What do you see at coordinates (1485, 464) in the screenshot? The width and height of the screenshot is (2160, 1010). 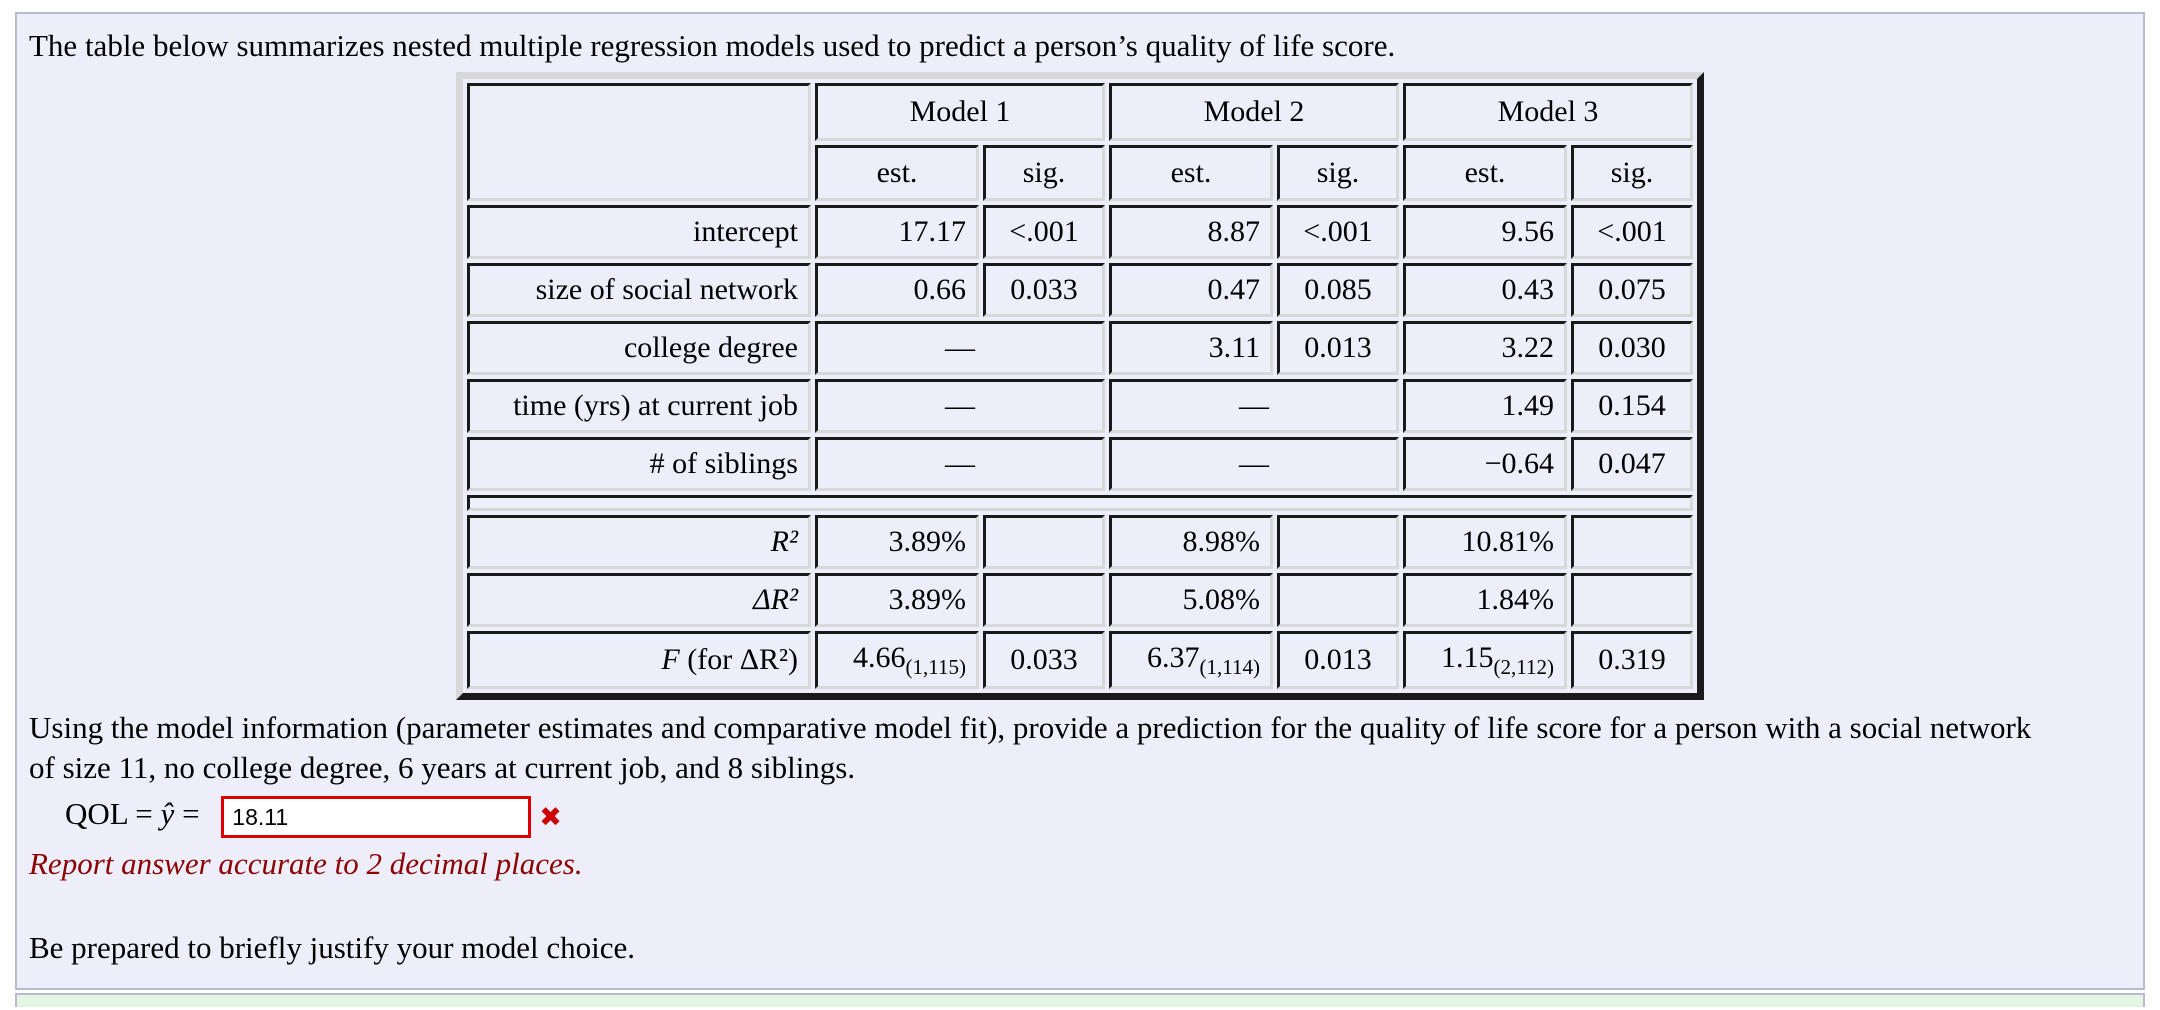 I see `cell-siblings-m3-est: −0.64` at bounding box center [1485, 464].